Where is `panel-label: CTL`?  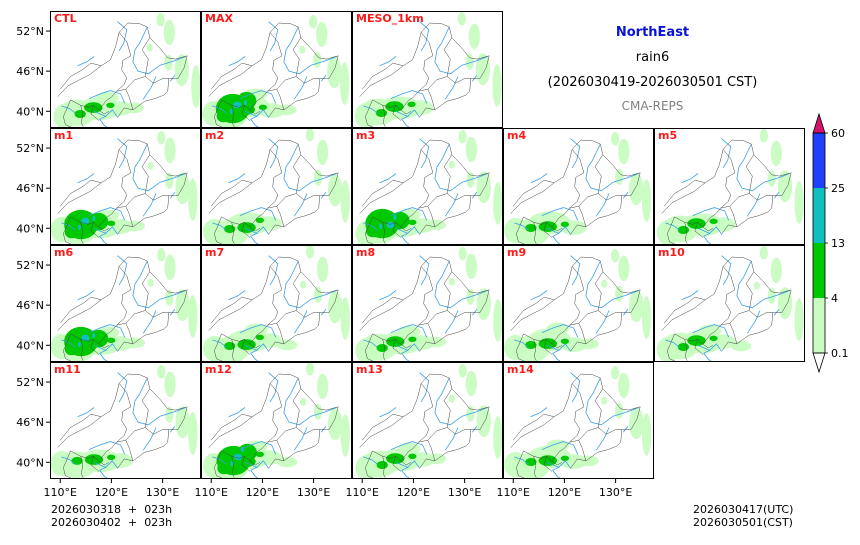
panel-label: CTL is located at coordinates (65, 18).